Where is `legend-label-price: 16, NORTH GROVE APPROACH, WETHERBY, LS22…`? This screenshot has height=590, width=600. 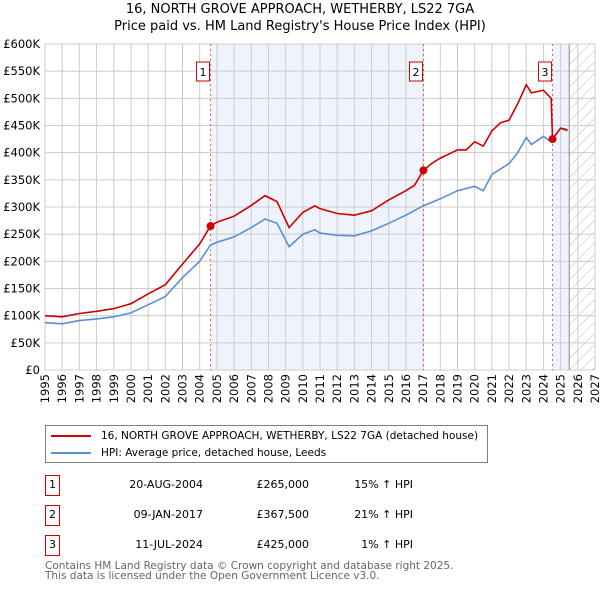
legend-label-price: 16, NORTH GROVE APPROACH, WETHERBY, LS22… is located at coordinates (290, 436).